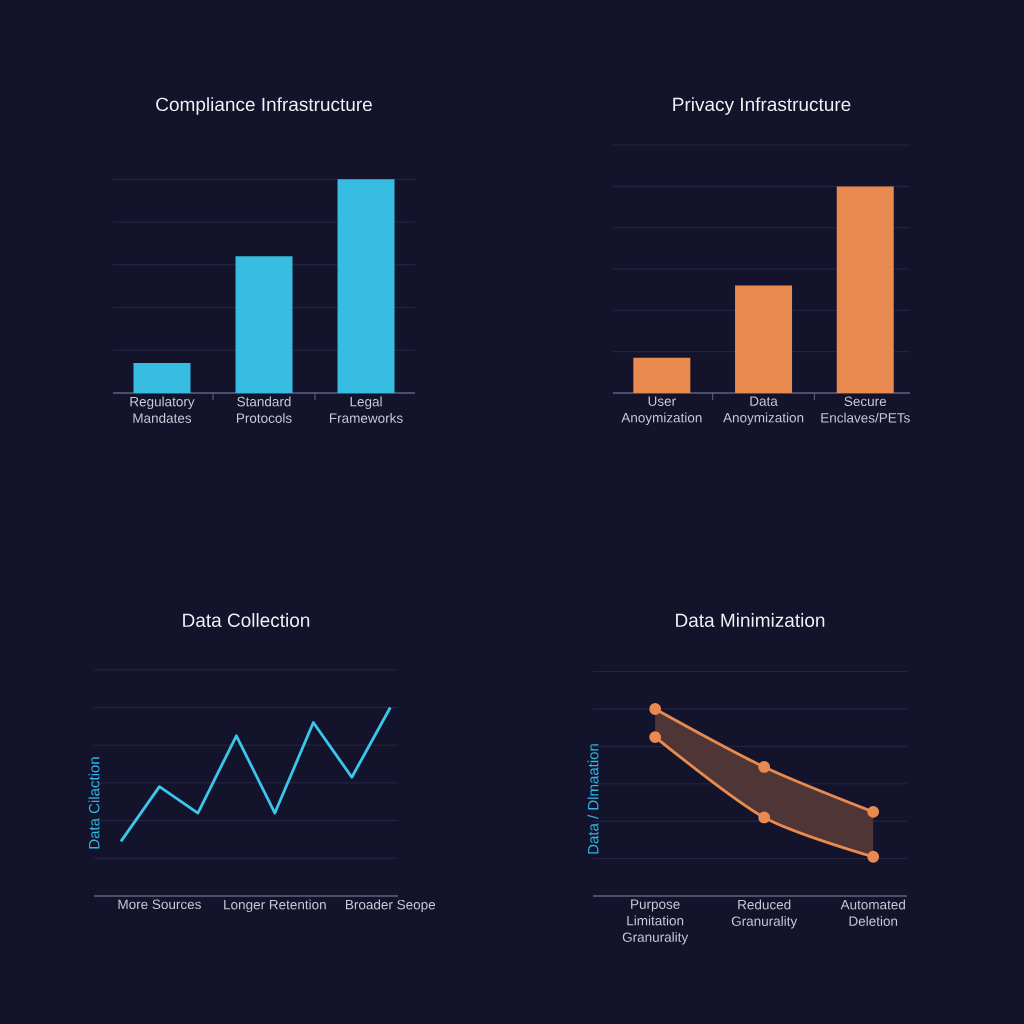  I want to click on x-tick-label: Purpose Limitation Granurality, so click(655, 922).